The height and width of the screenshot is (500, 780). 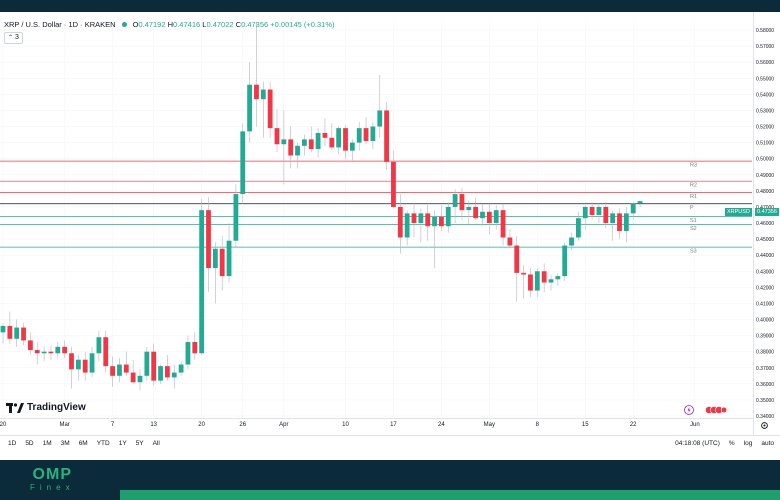 I want to click on range-1d: 1D, so click(x=12, y=443).